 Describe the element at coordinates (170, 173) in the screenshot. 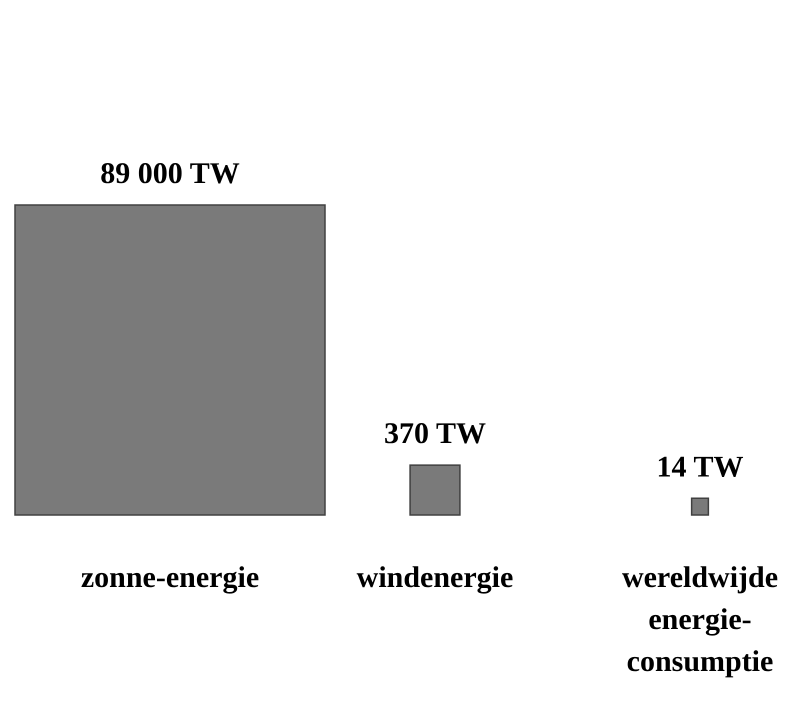

I see `data-label: 89 000 TW` at that location.